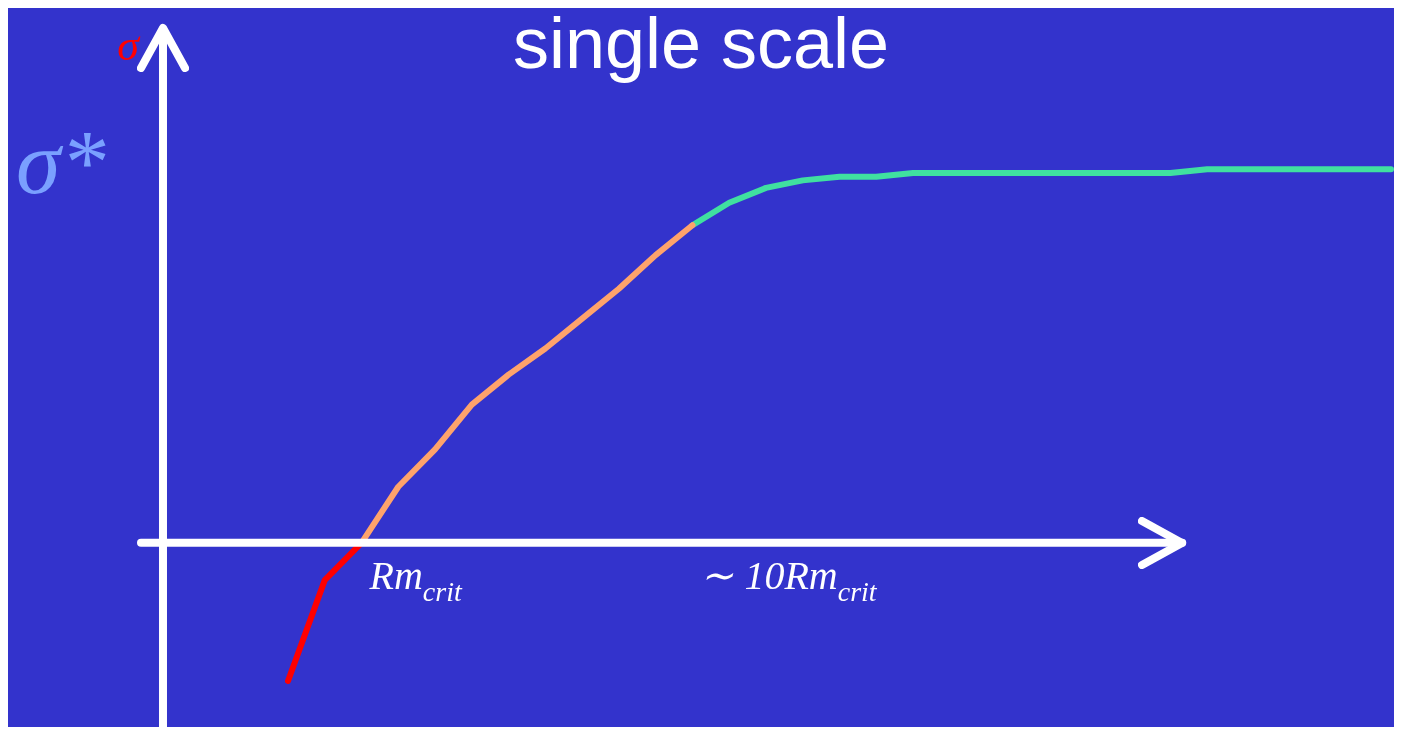 This screenshot has height=735, width=1402. I want to click on chart-title: single scale, so click(701, 42).